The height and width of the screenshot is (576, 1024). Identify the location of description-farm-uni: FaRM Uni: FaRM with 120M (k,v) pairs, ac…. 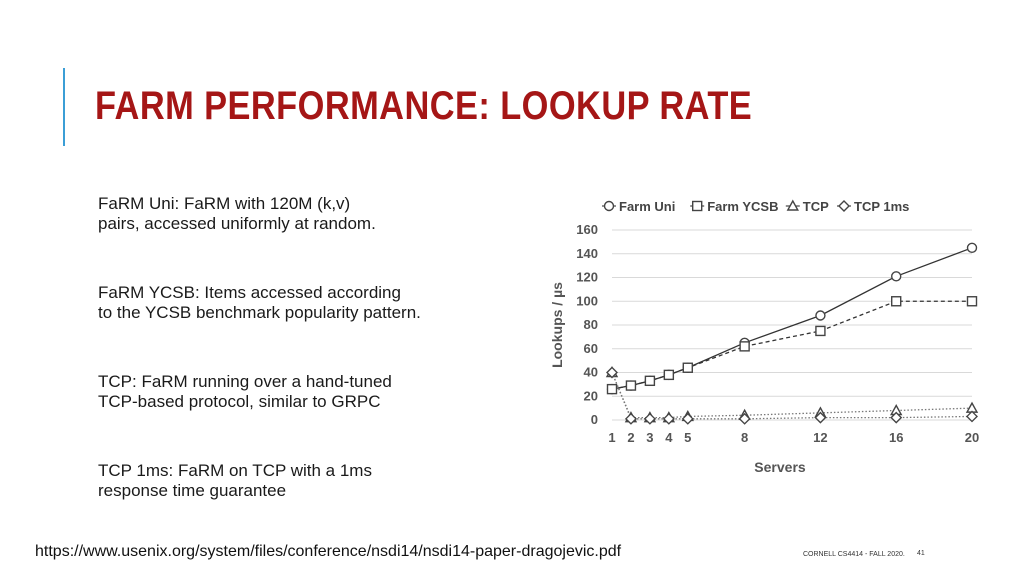
(308, 214).